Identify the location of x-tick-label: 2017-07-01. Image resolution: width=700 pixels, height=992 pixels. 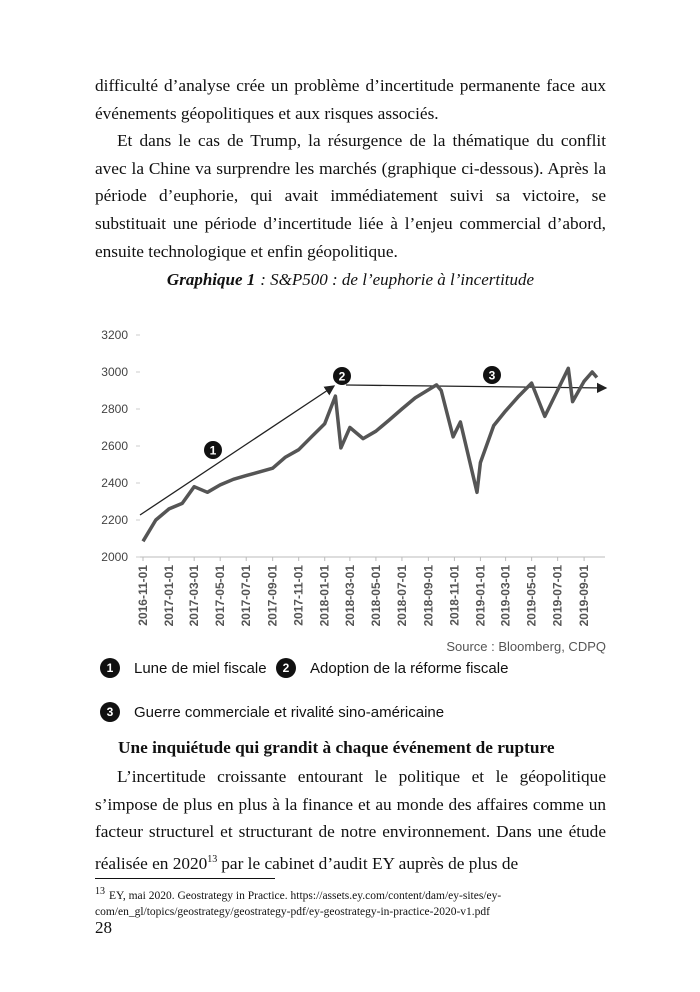
(246, 596).